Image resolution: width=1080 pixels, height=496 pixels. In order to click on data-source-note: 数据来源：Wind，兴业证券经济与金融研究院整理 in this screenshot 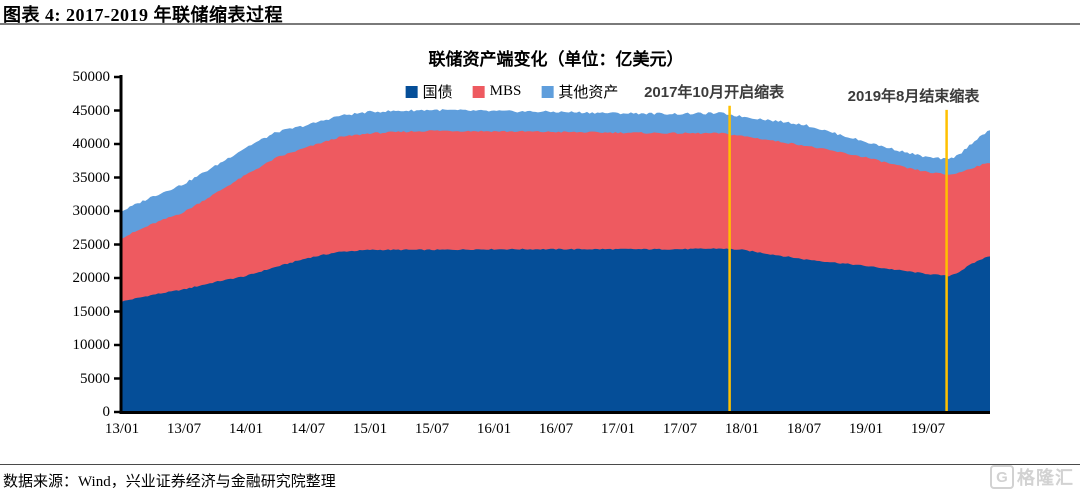, I will do `click(169, 482)`.